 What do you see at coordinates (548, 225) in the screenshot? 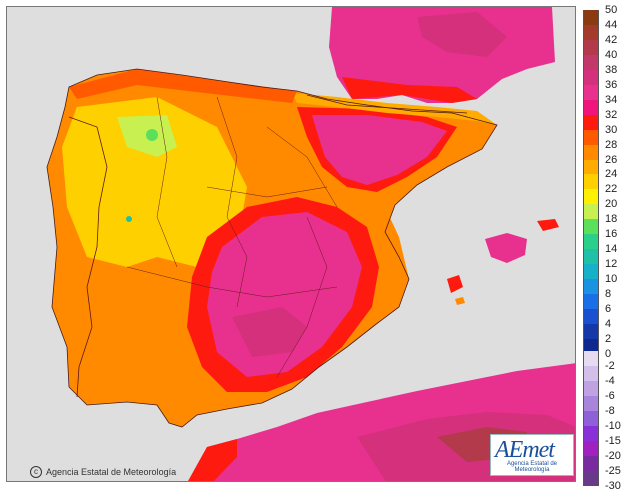
I see `menorca-island` at bounding box center [548, 225].